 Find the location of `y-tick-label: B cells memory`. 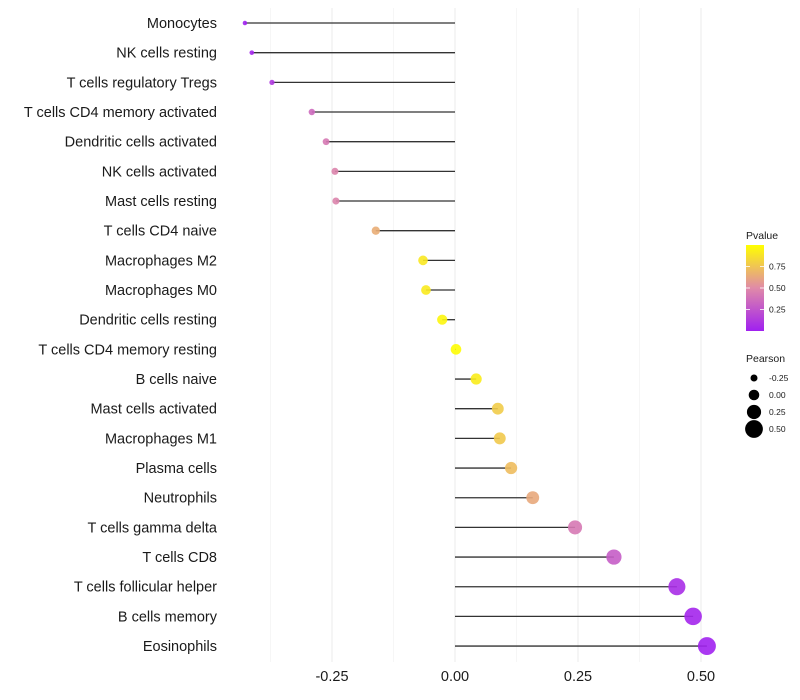

y-tick-label: B cells memory is located at coordinates (168, 617).